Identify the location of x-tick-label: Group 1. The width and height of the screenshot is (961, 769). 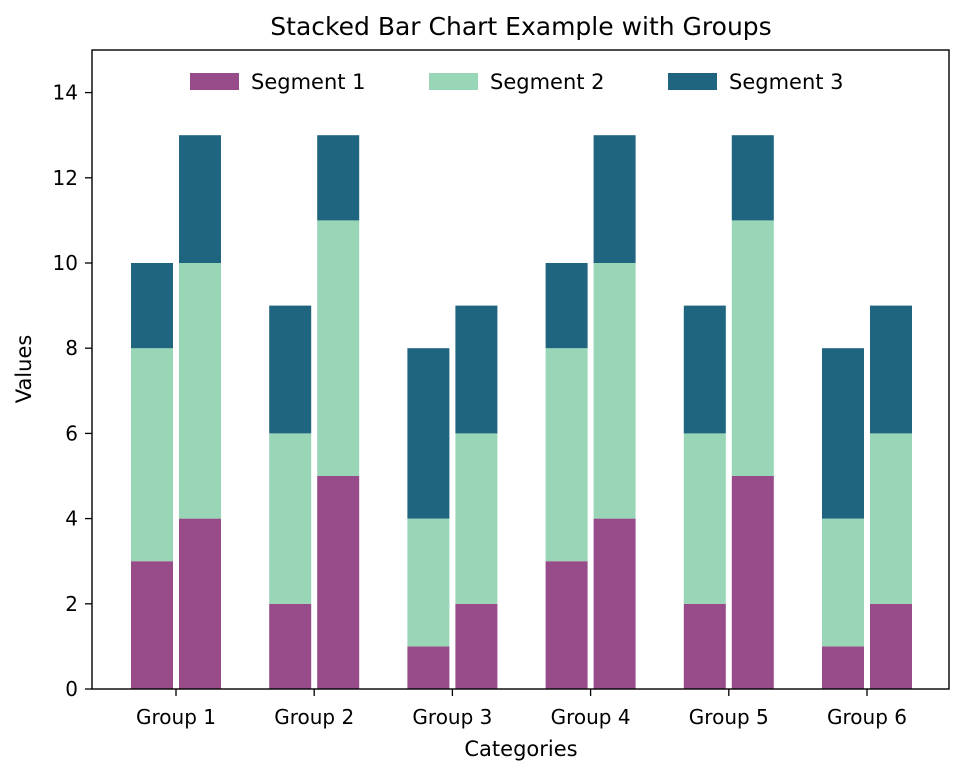
(176, 717).